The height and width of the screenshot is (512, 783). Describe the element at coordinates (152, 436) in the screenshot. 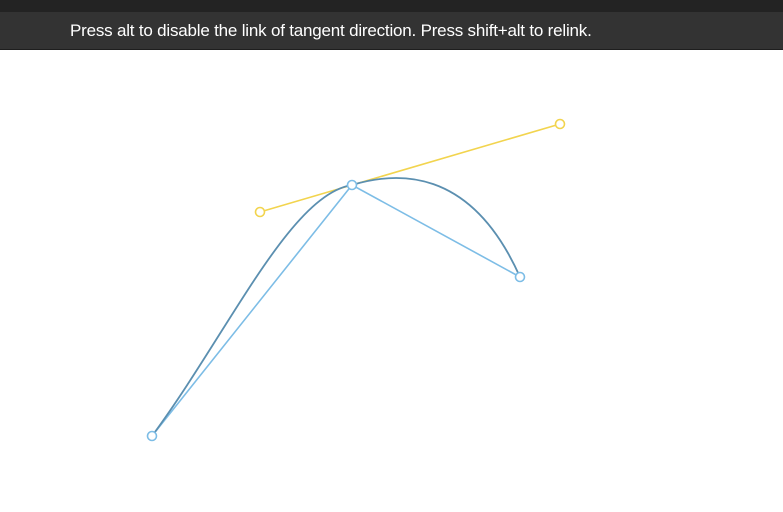

I see `control-point-start` at that location.